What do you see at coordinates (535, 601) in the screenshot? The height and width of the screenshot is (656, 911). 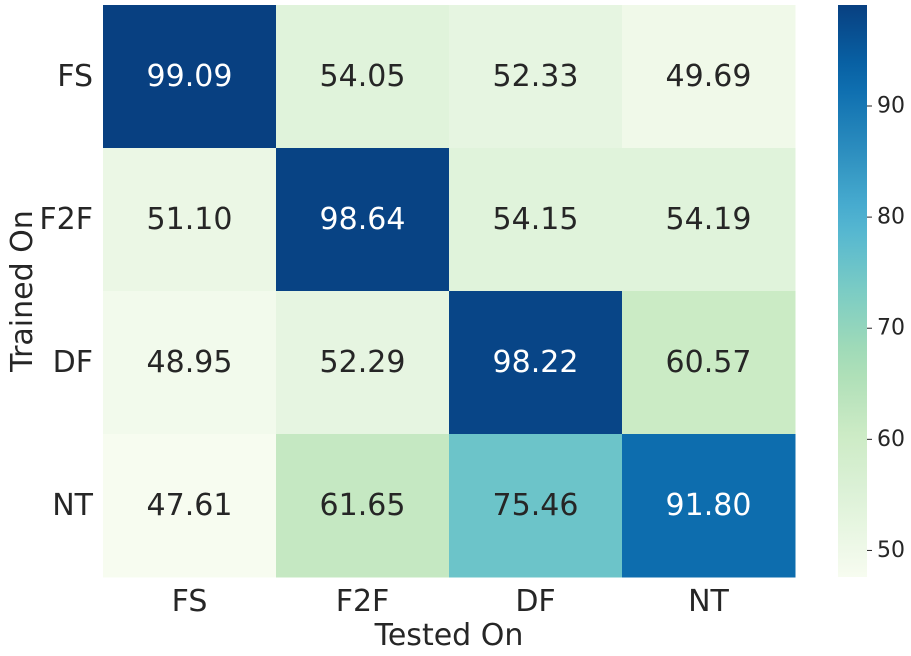 I see `x-tick-label: DF` at bounding box center [535, 601].